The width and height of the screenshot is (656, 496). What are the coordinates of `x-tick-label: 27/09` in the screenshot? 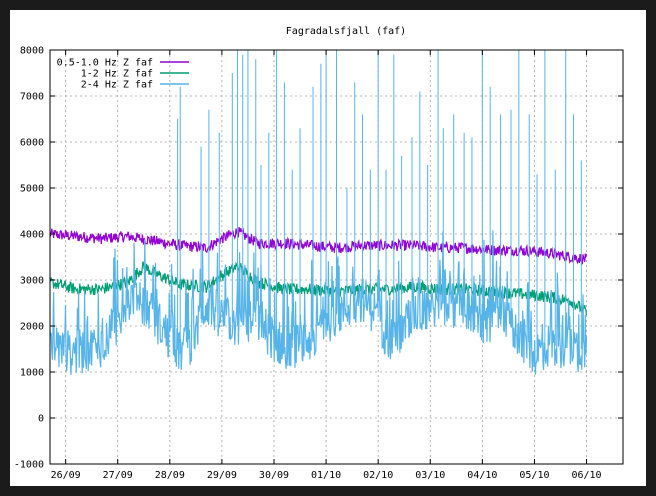 It's located at (118, 475).